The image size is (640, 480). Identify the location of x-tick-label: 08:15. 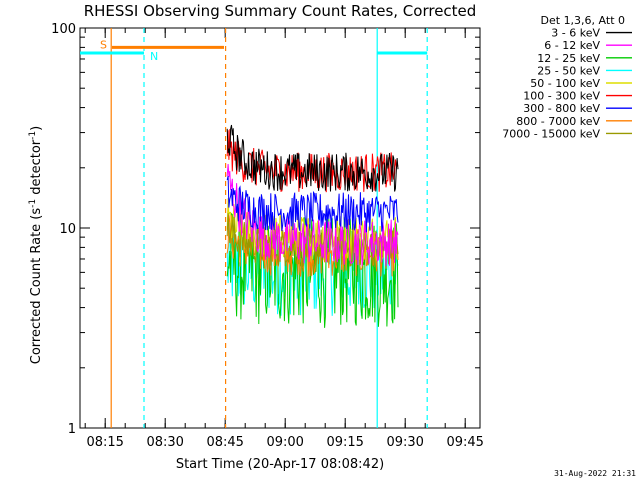
(104, 442).